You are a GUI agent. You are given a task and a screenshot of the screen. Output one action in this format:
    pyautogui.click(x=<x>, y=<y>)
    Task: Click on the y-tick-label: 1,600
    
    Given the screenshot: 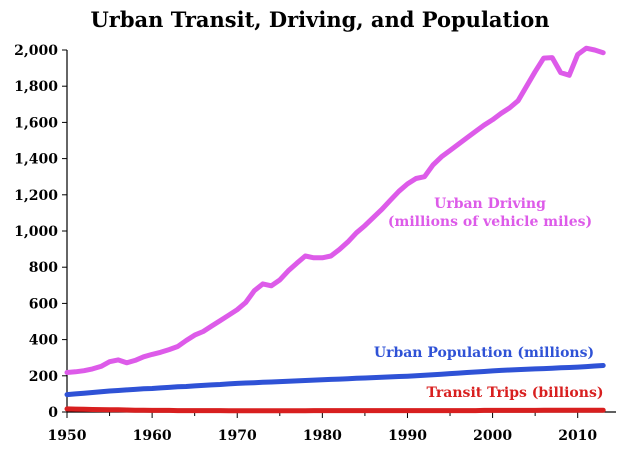 What is the action you would take?
    pyautogui.click(x=36, y=123)
    